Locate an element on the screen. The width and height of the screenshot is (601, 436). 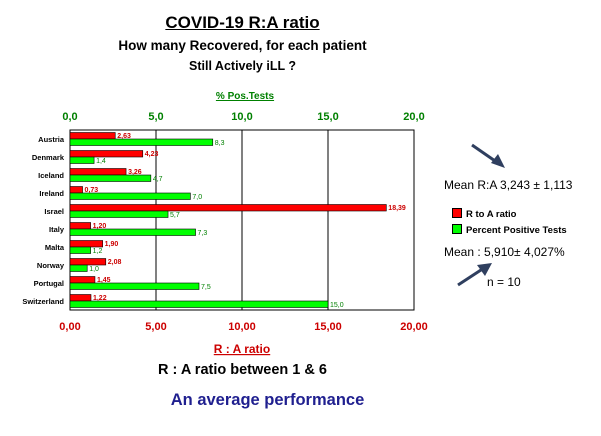
data-label-pos: 1,4 is located at coordinates (101, 161).